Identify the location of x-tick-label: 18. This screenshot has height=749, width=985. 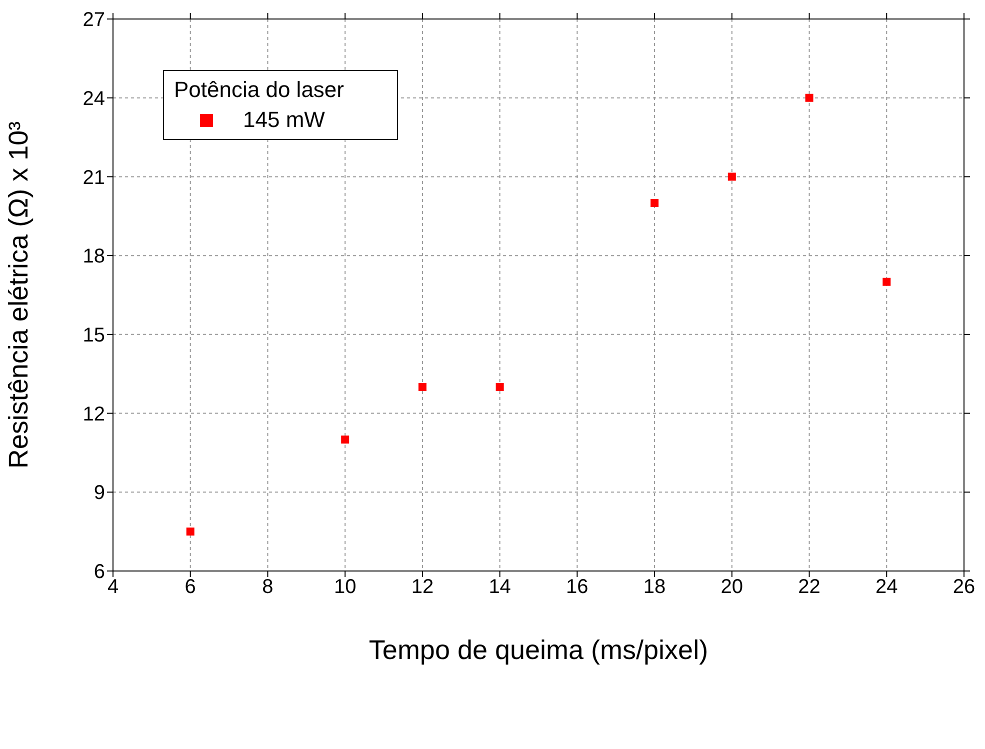
(654, 587).